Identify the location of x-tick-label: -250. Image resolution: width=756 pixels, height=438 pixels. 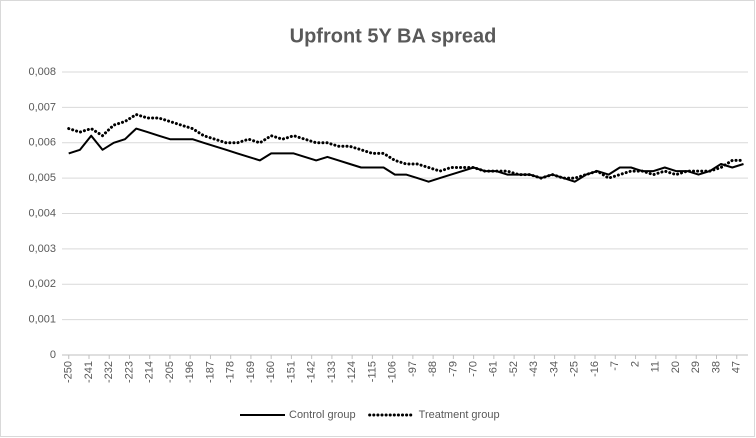
(69, 372).